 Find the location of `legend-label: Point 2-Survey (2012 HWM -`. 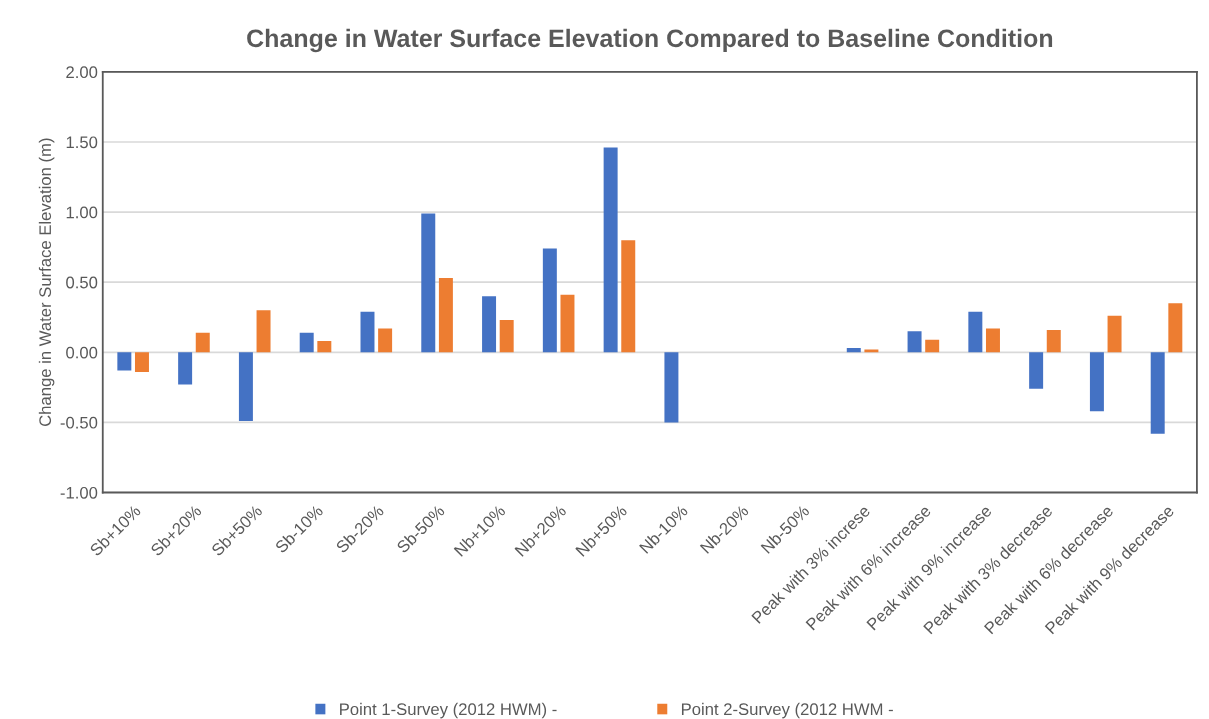

legend-label: Point 2-Survey (2012 HWM - is located at coordinates (787, 710).